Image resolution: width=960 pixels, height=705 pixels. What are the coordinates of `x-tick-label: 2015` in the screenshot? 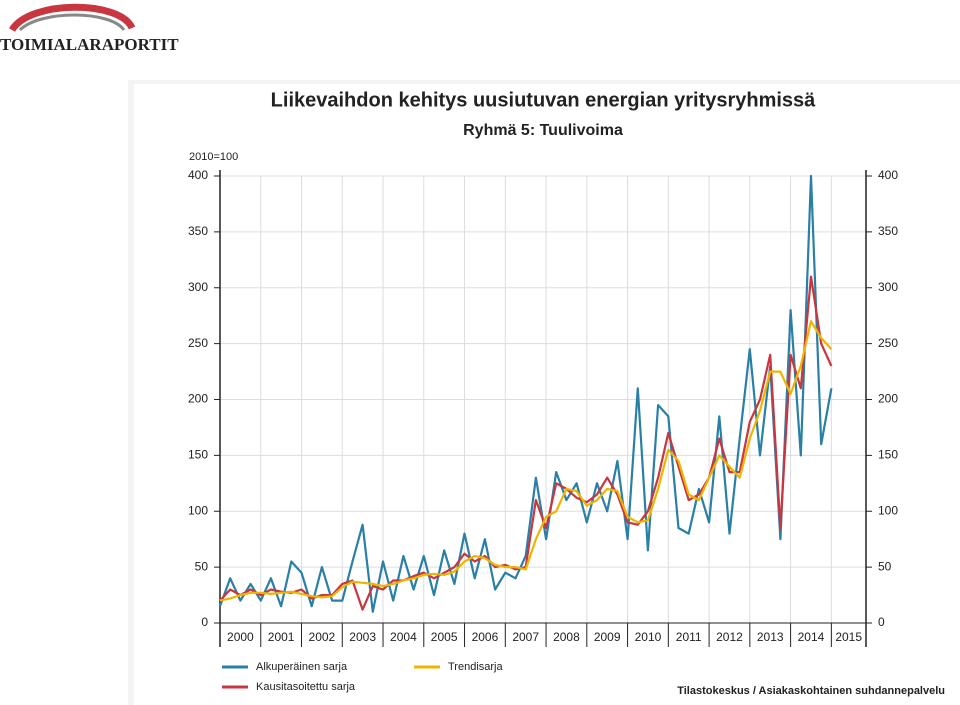 It's located at (848, 637).